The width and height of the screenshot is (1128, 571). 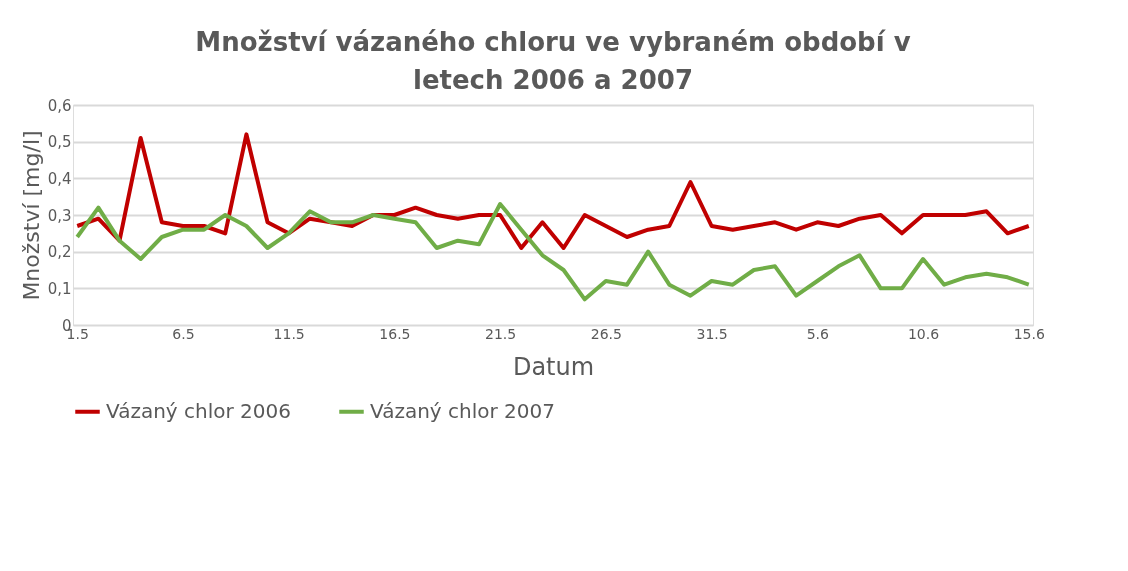 What do you see at coordinates (59, 215) in the screenshot?
I see `y-tick-label: 0,3` at bounding box center [59, 215].